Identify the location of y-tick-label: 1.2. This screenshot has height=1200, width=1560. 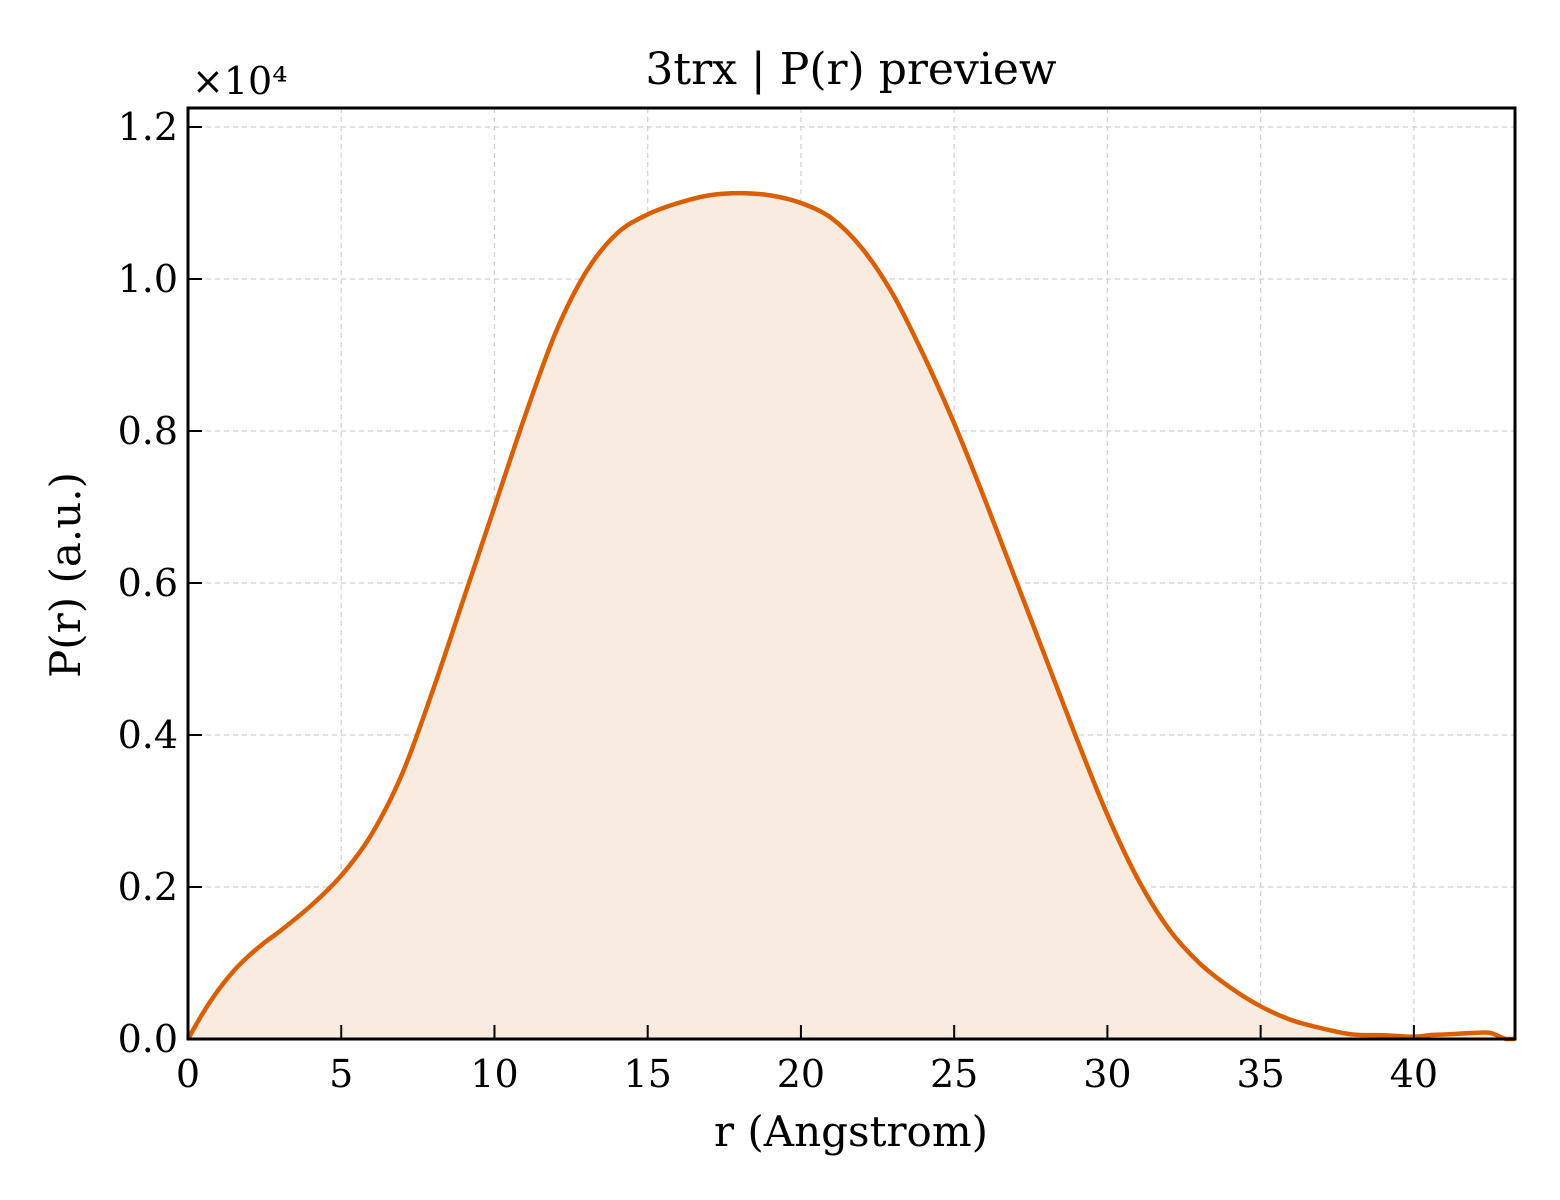
(148, 127).